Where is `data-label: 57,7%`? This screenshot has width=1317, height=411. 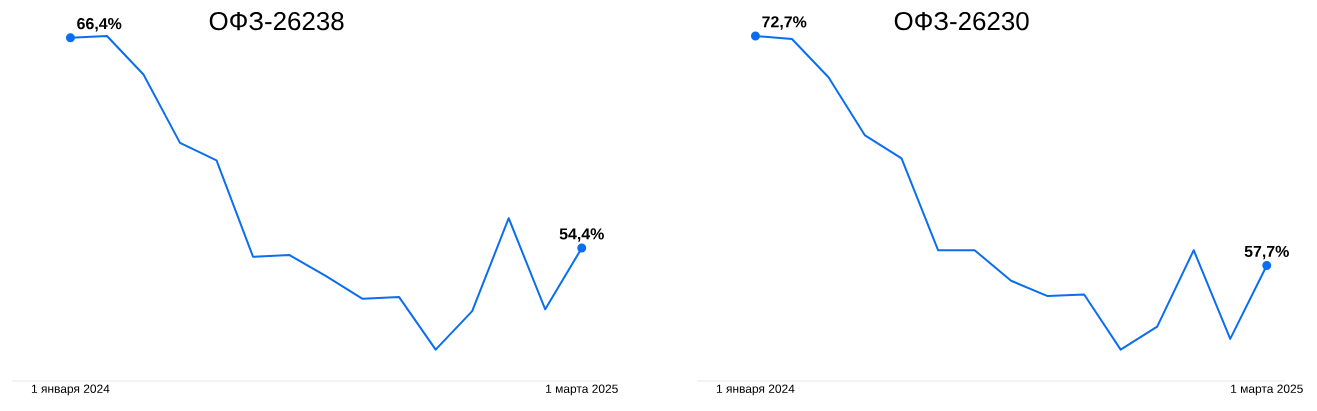 data-label: 57,7% is located at coordinates (1266, 252).